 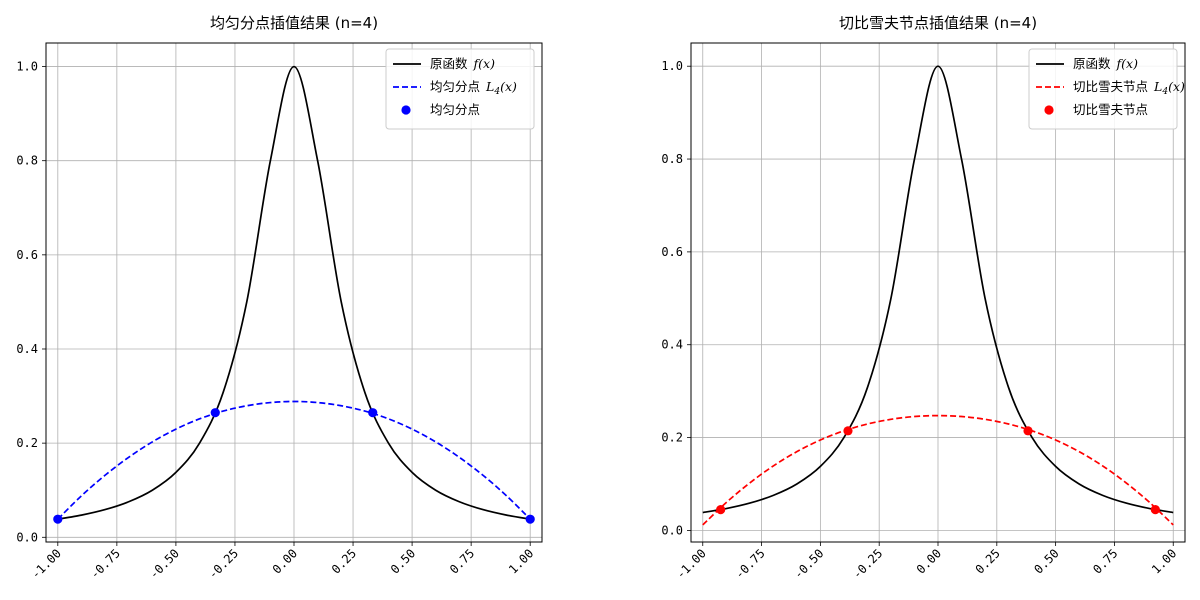 What do you see at coordinates (938, 23) in the screenshot?
I see `chart-title: 切比雪夫节点插值结果 (n=4)` at bounding box center [938, 23].